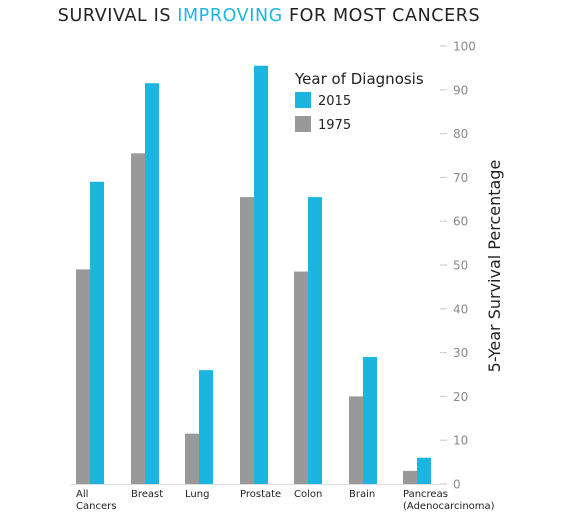 The image size is (575, 520). I want to click on legend-label-2015: 2015, so click(334, 101).